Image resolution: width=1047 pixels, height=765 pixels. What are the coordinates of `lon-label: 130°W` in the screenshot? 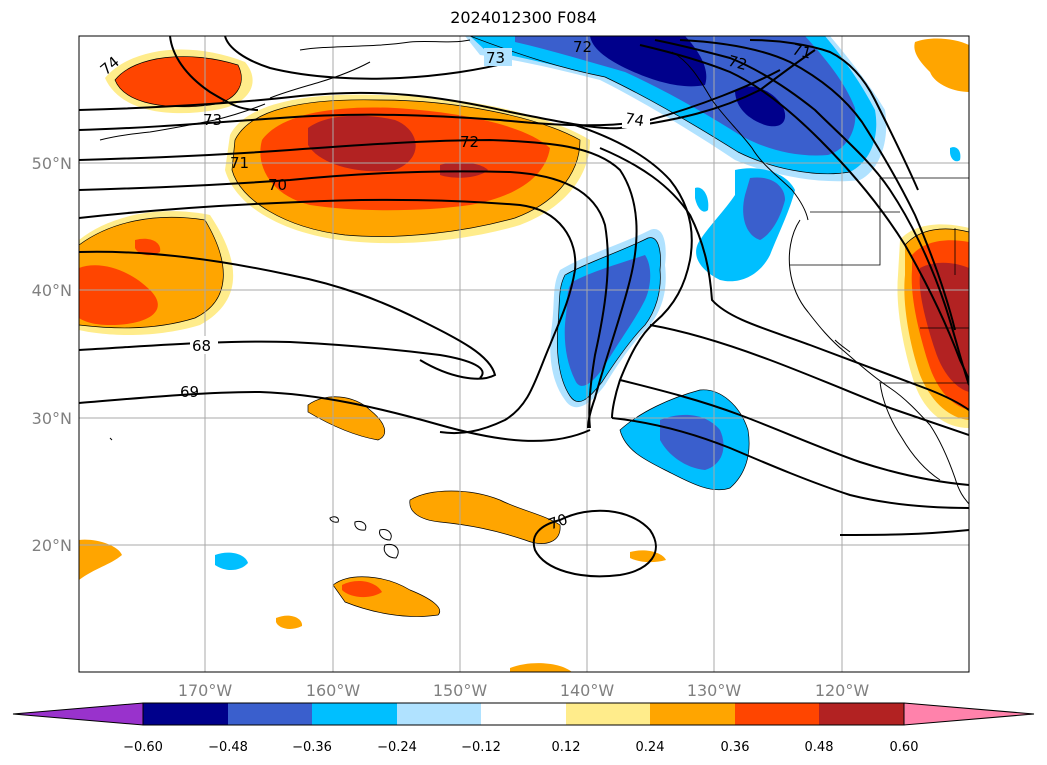 It's located at (714, 690).